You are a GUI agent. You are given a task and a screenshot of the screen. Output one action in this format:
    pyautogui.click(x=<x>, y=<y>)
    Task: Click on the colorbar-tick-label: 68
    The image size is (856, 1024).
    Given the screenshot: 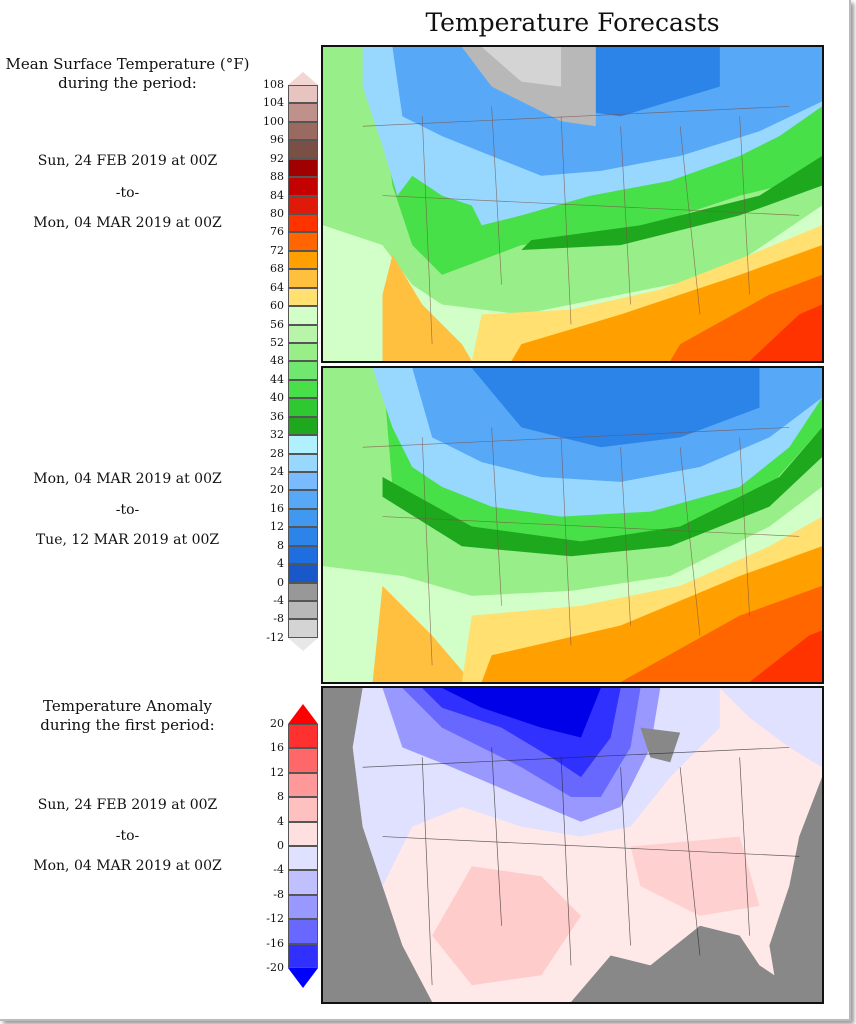 What is the action you would take?
    pyautogui.click(x=277, y=269)
    